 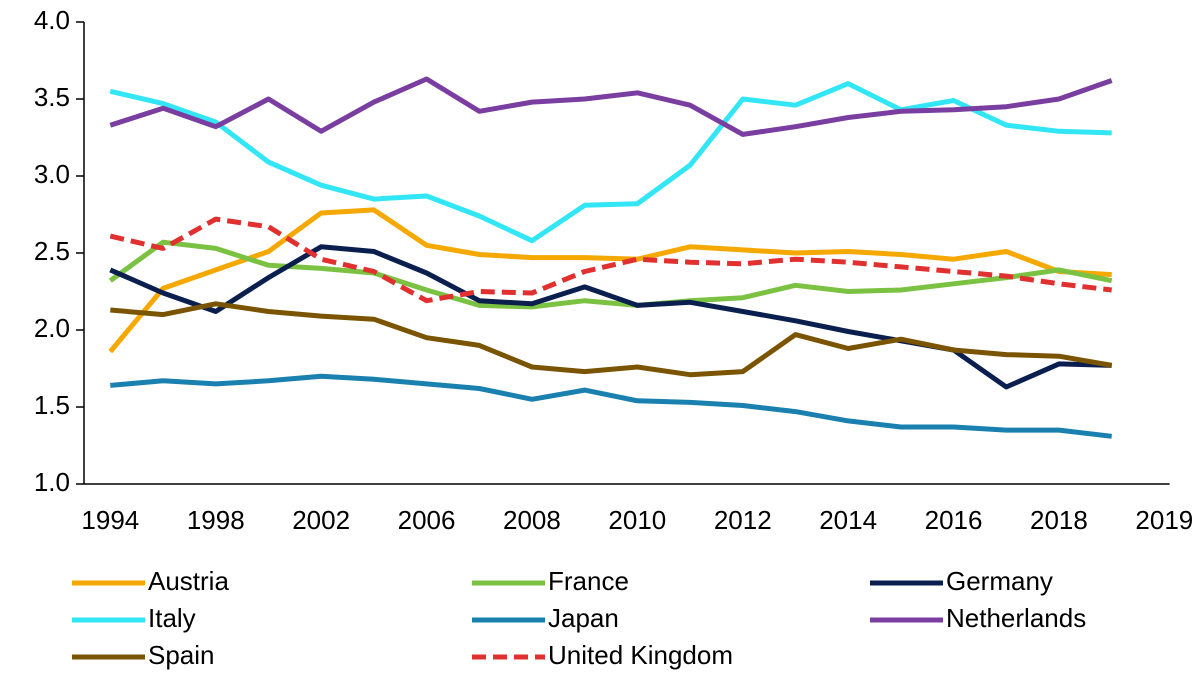 I want to click on x-tick-label: 1994, so click(x=110, y=520).